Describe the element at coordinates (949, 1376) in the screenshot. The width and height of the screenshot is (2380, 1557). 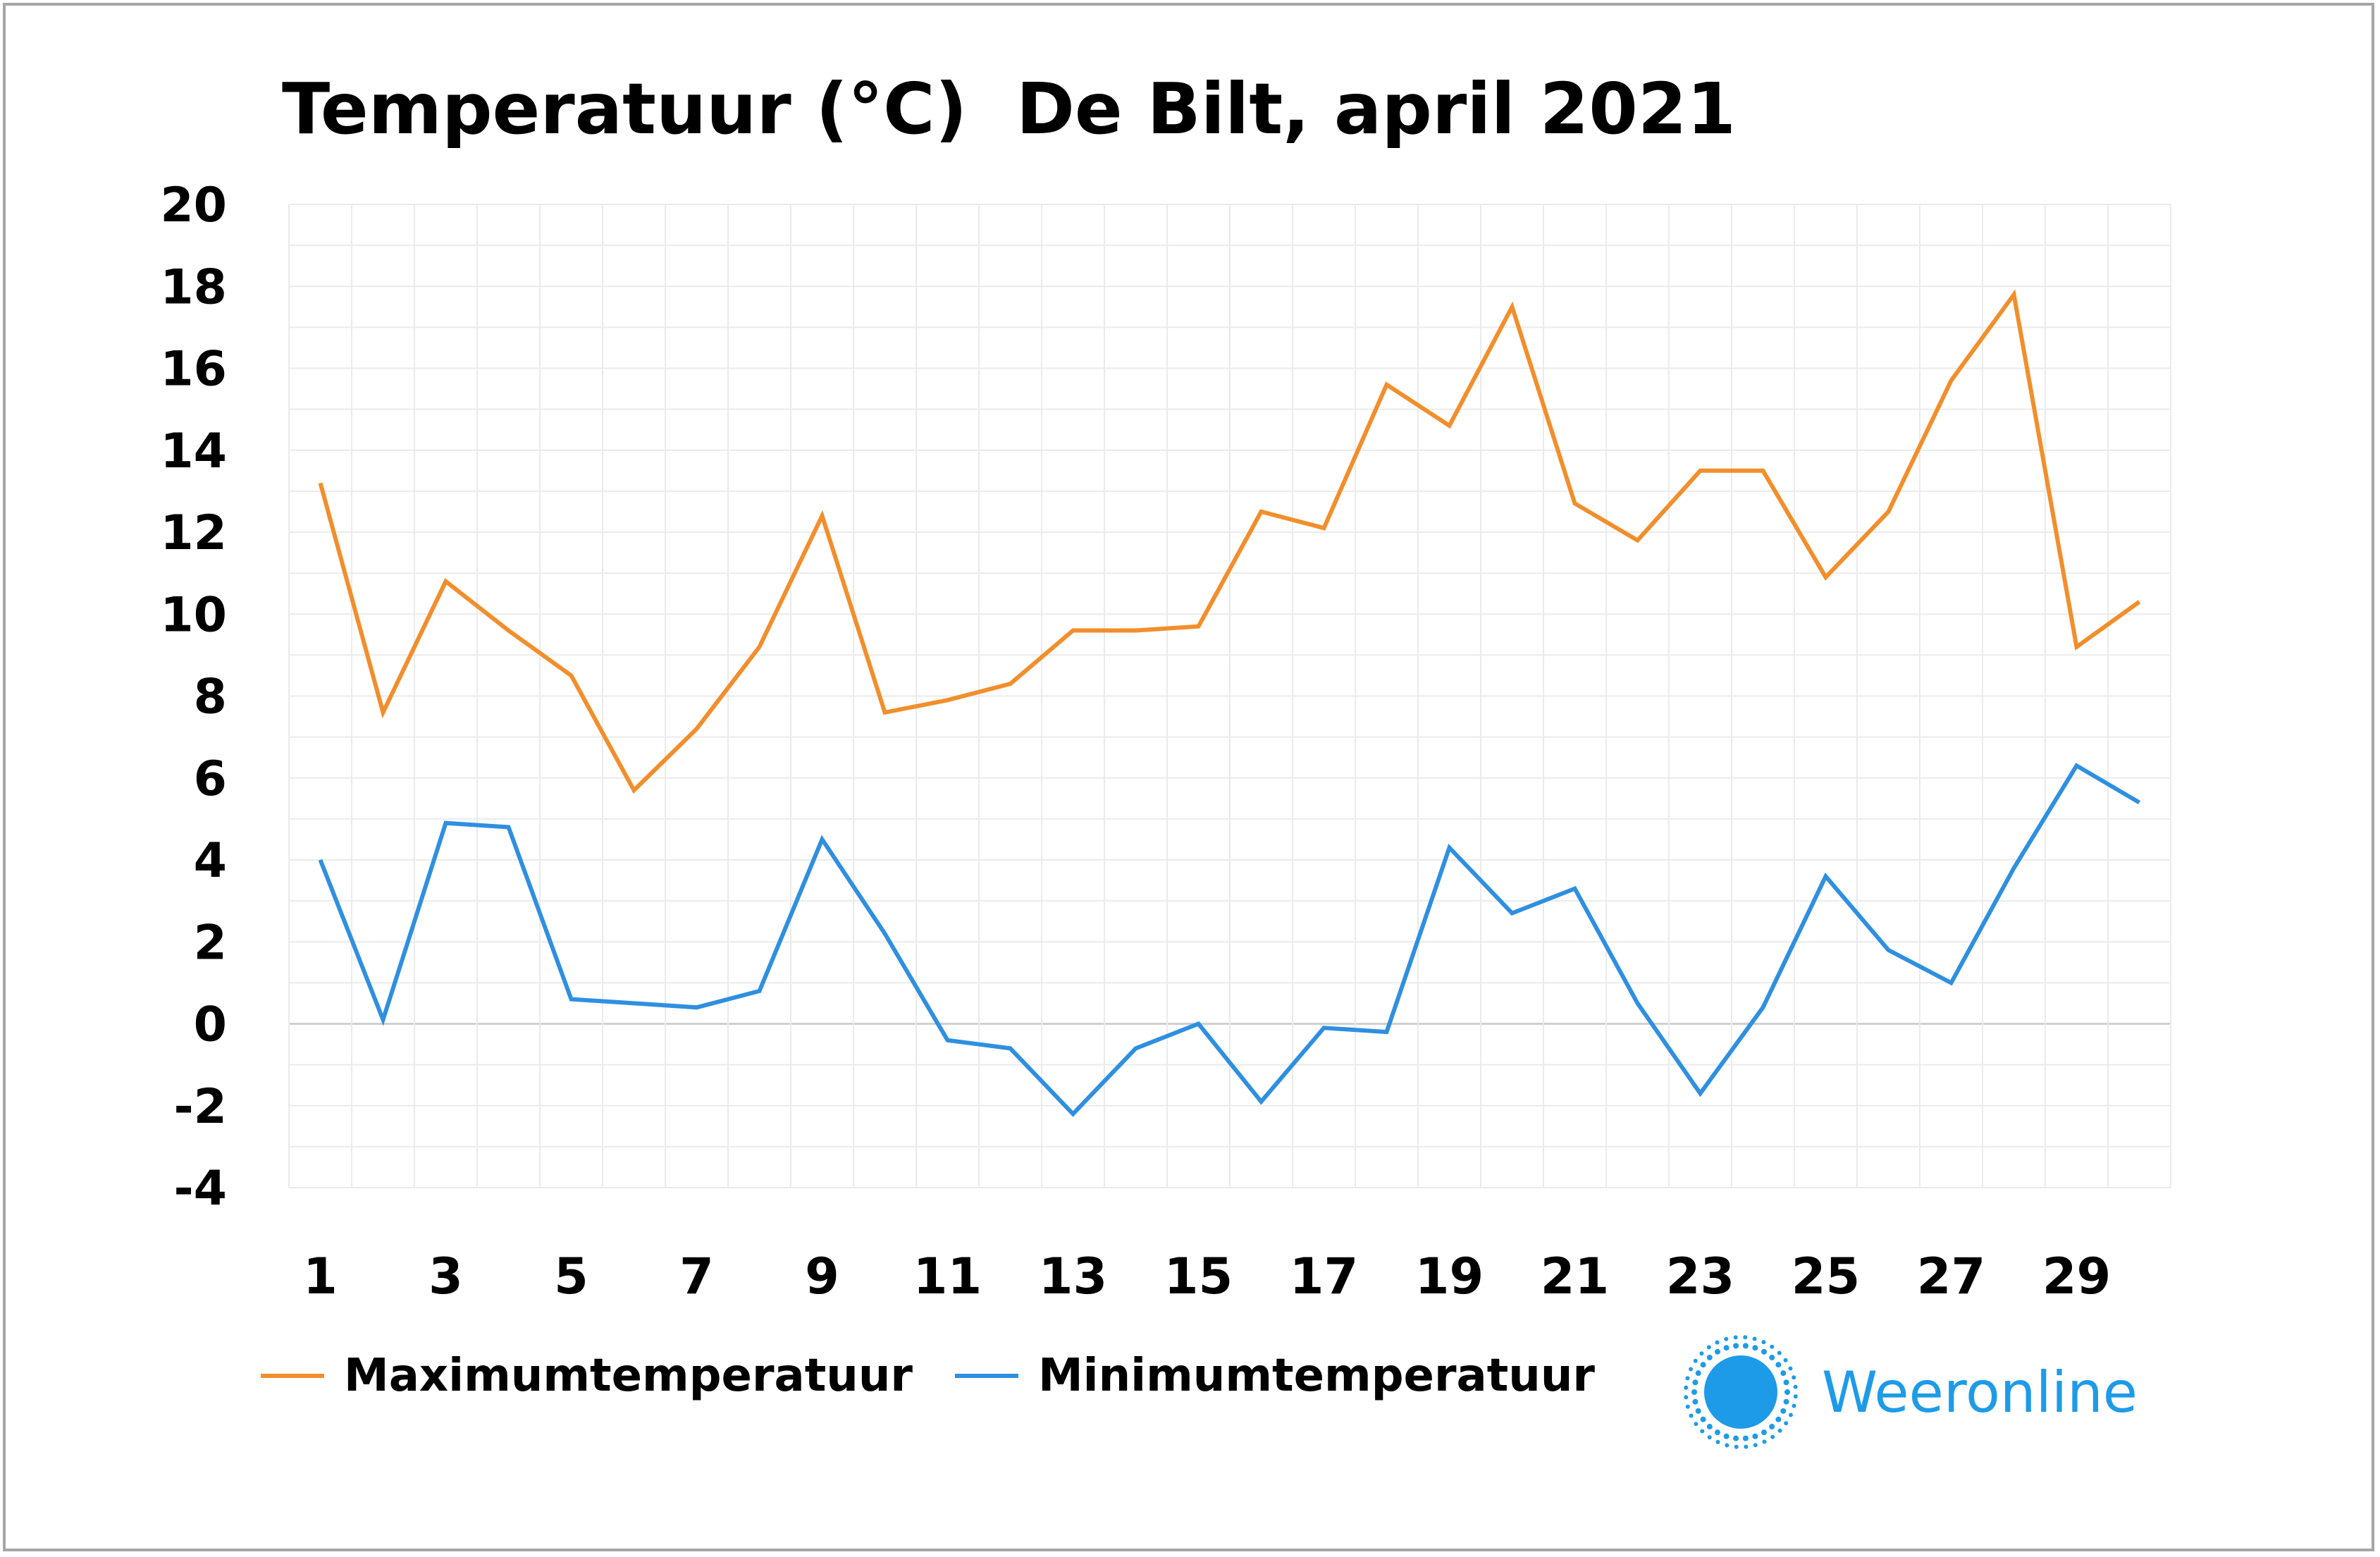
I see `legend: Maximumtemperatuur Minimumtemperatuur` at that location.